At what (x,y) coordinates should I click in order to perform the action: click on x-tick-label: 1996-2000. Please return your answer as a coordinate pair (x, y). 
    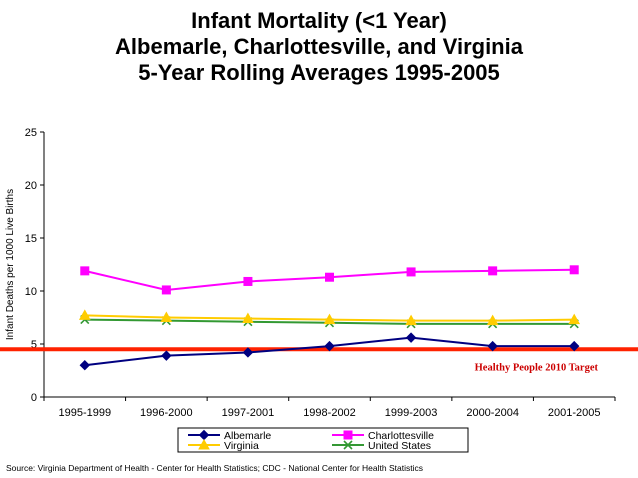
    Looking at the image, I should click on (166, 413).